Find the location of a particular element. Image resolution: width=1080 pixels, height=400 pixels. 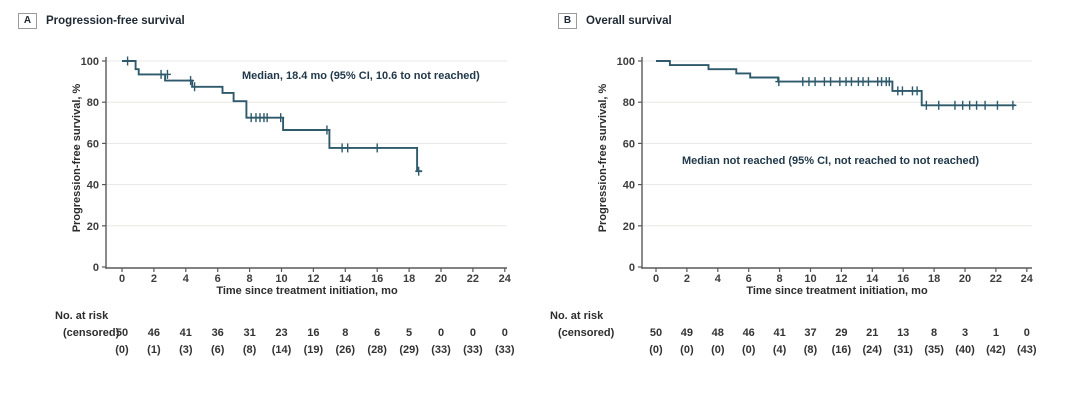

panel-header: B Overall survival is located at coordinates (615, 21).